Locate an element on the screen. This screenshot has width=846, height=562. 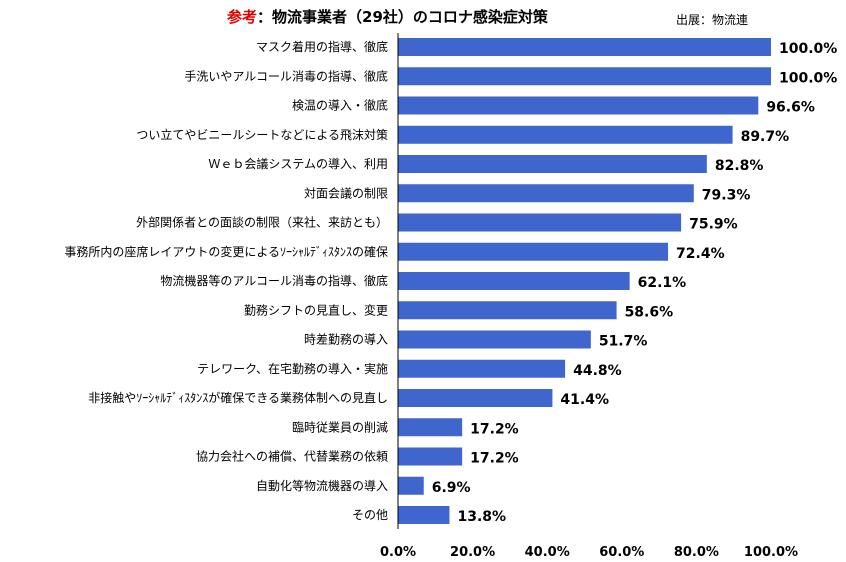
category-label: マスク着用の指導、徹底 is located at coordinates (322, 46).